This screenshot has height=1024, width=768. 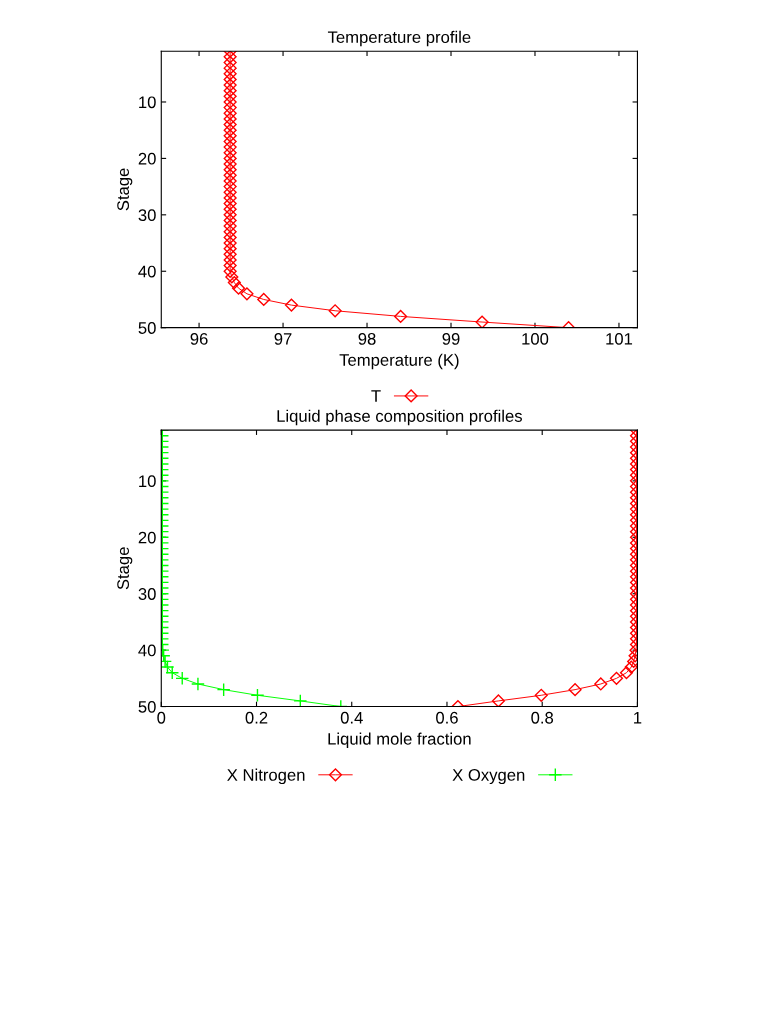 I want to click on x-tick-label: 0.8, so click(x=542, y=717).